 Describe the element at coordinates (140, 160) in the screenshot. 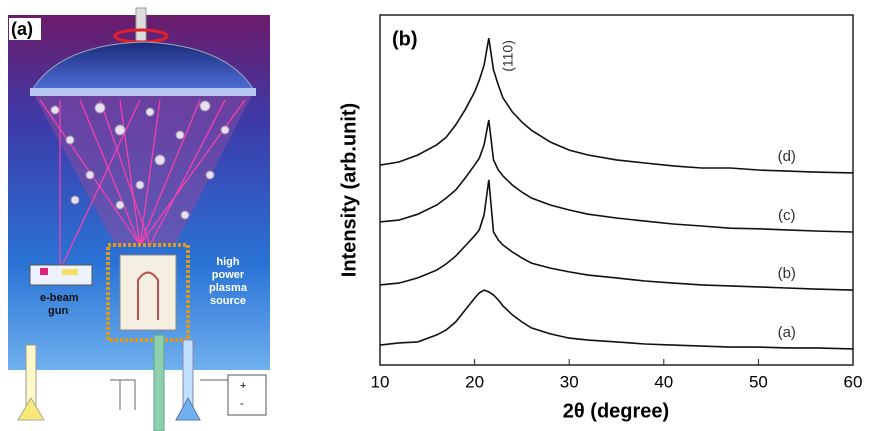

I see `particles` at that location.